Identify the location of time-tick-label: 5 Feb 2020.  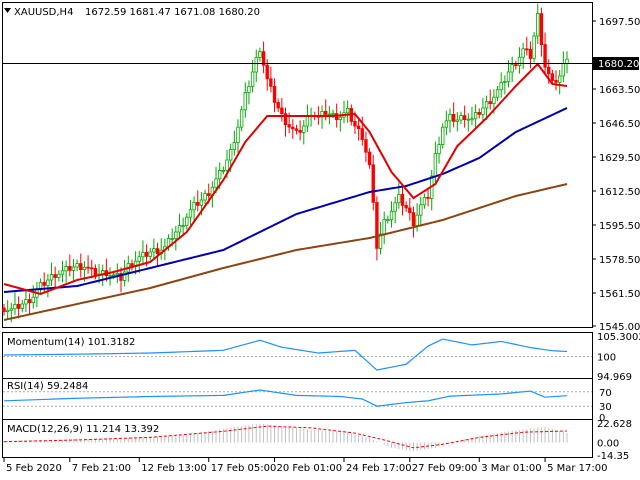
(34, 468).